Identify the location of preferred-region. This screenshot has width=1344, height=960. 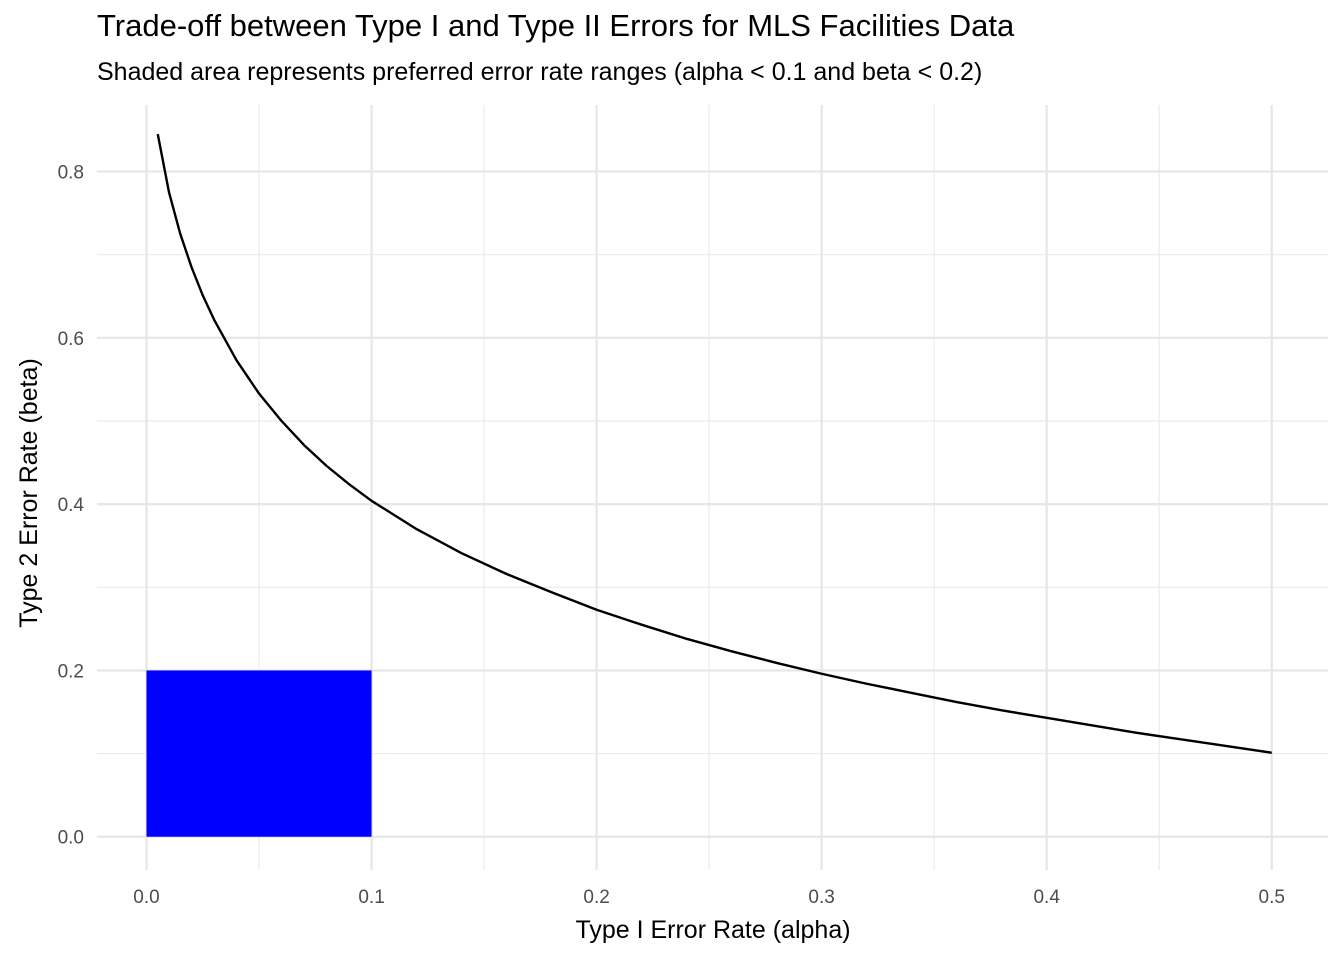
(259, 753).